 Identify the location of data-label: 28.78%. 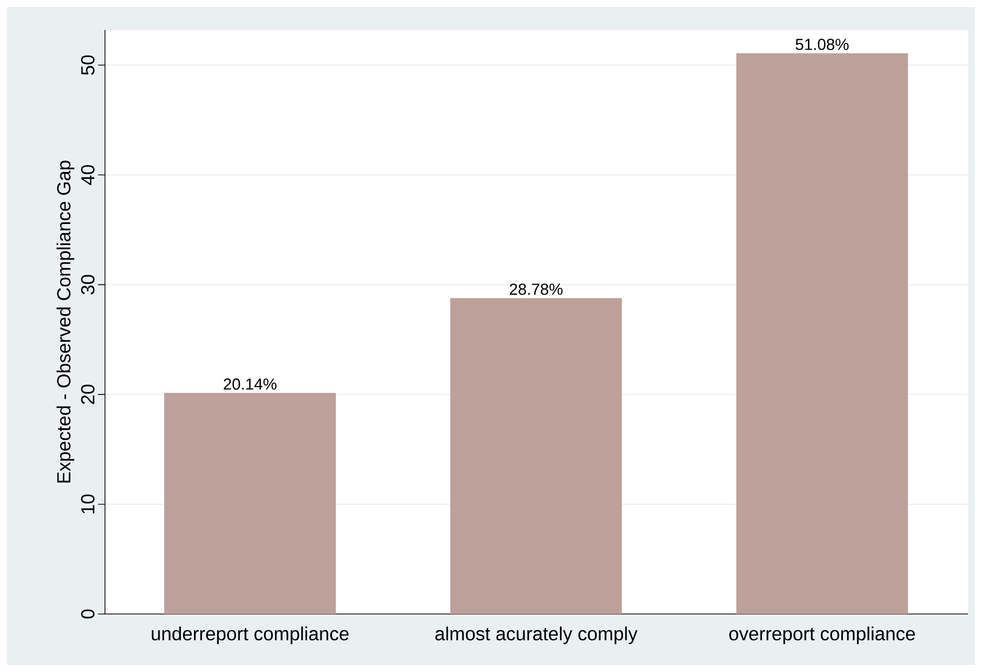
(536, 289).